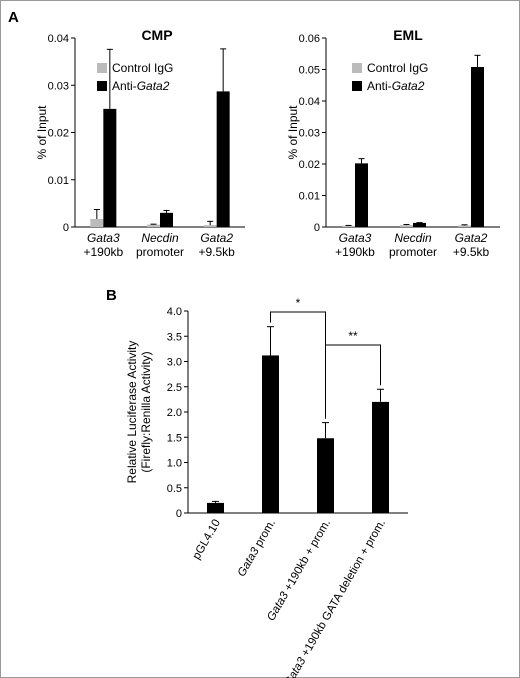 The width and height of the screenshot is (520, 678). I want to click on y-tick-label: 3.0, so click(174, 363).